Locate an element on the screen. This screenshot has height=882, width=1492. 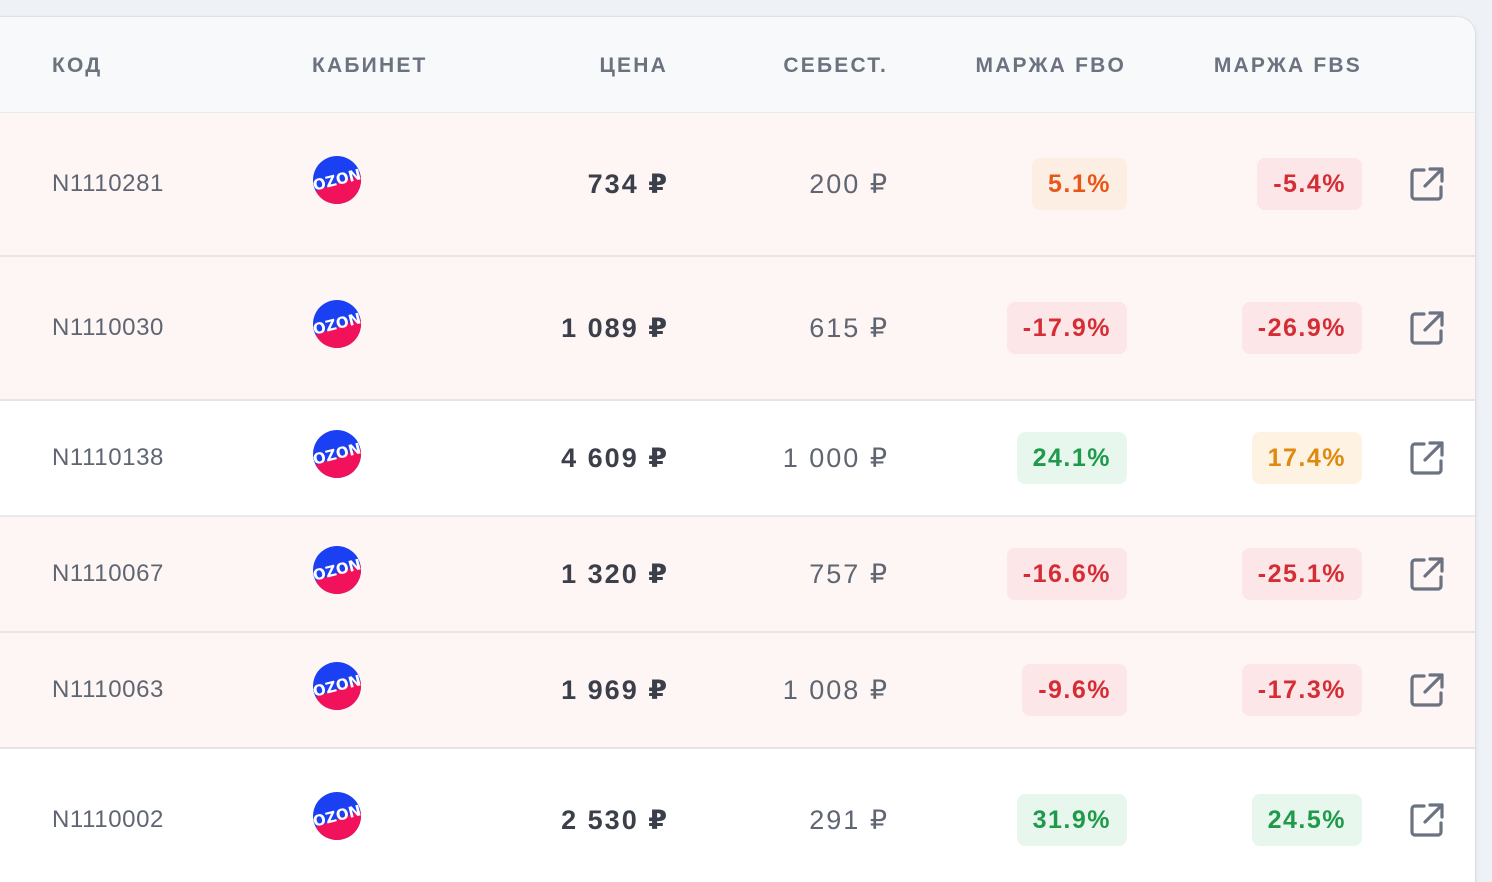
cost-value: 200 ₽ is located at coordinates (849, 184).